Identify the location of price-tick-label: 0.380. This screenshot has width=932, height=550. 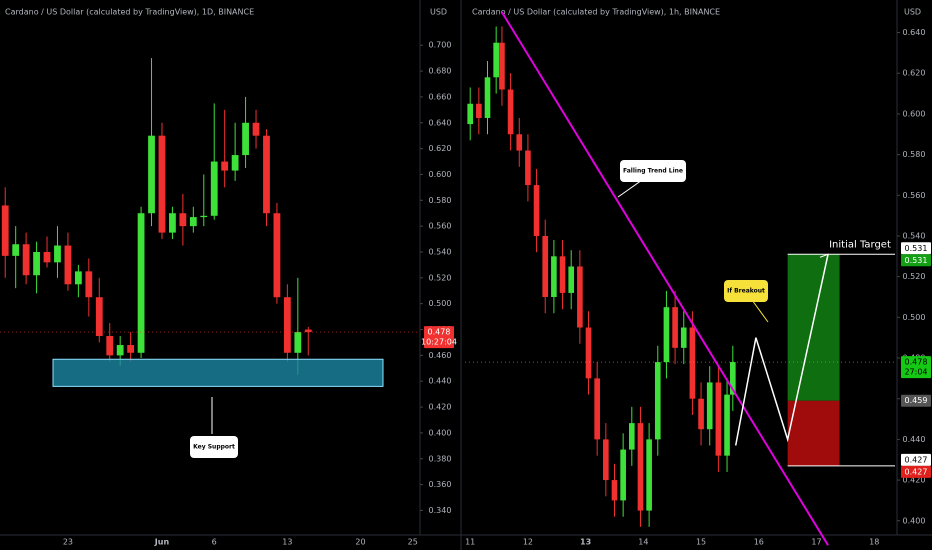
(440, 458).